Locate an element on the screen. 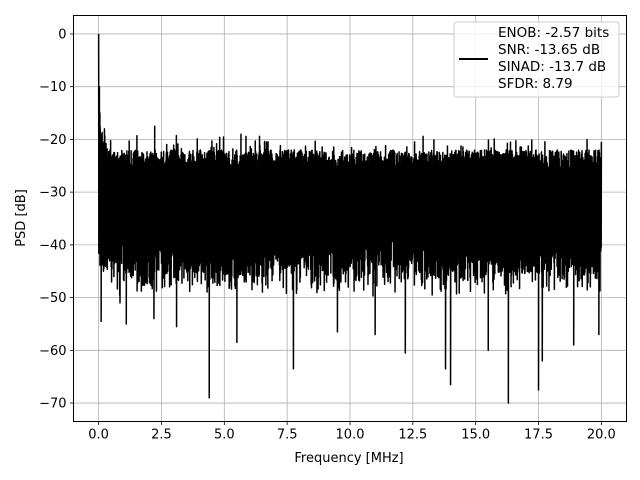  x-tick-label: 0.0 is located at coordinates (98, 435).